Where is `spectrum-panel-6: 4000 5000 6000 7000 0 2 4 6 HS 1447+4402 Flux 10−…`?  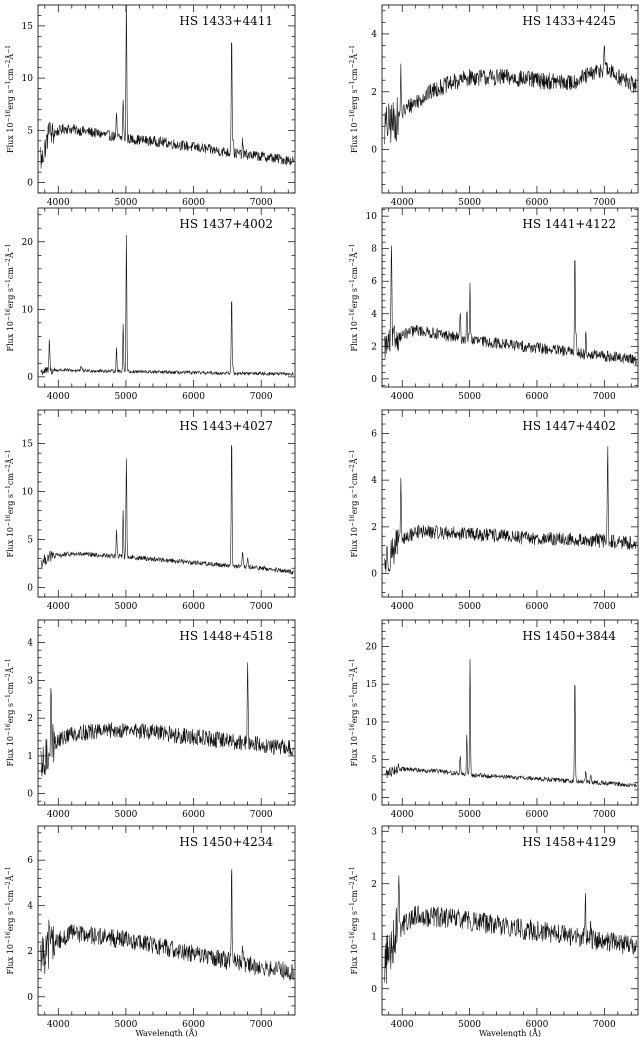
spectrum-panel-6: 4000 5000 6000 7000 0 2 4 6 HS 1447+4402 Flux 10−… is located at coordinates (494, 510).